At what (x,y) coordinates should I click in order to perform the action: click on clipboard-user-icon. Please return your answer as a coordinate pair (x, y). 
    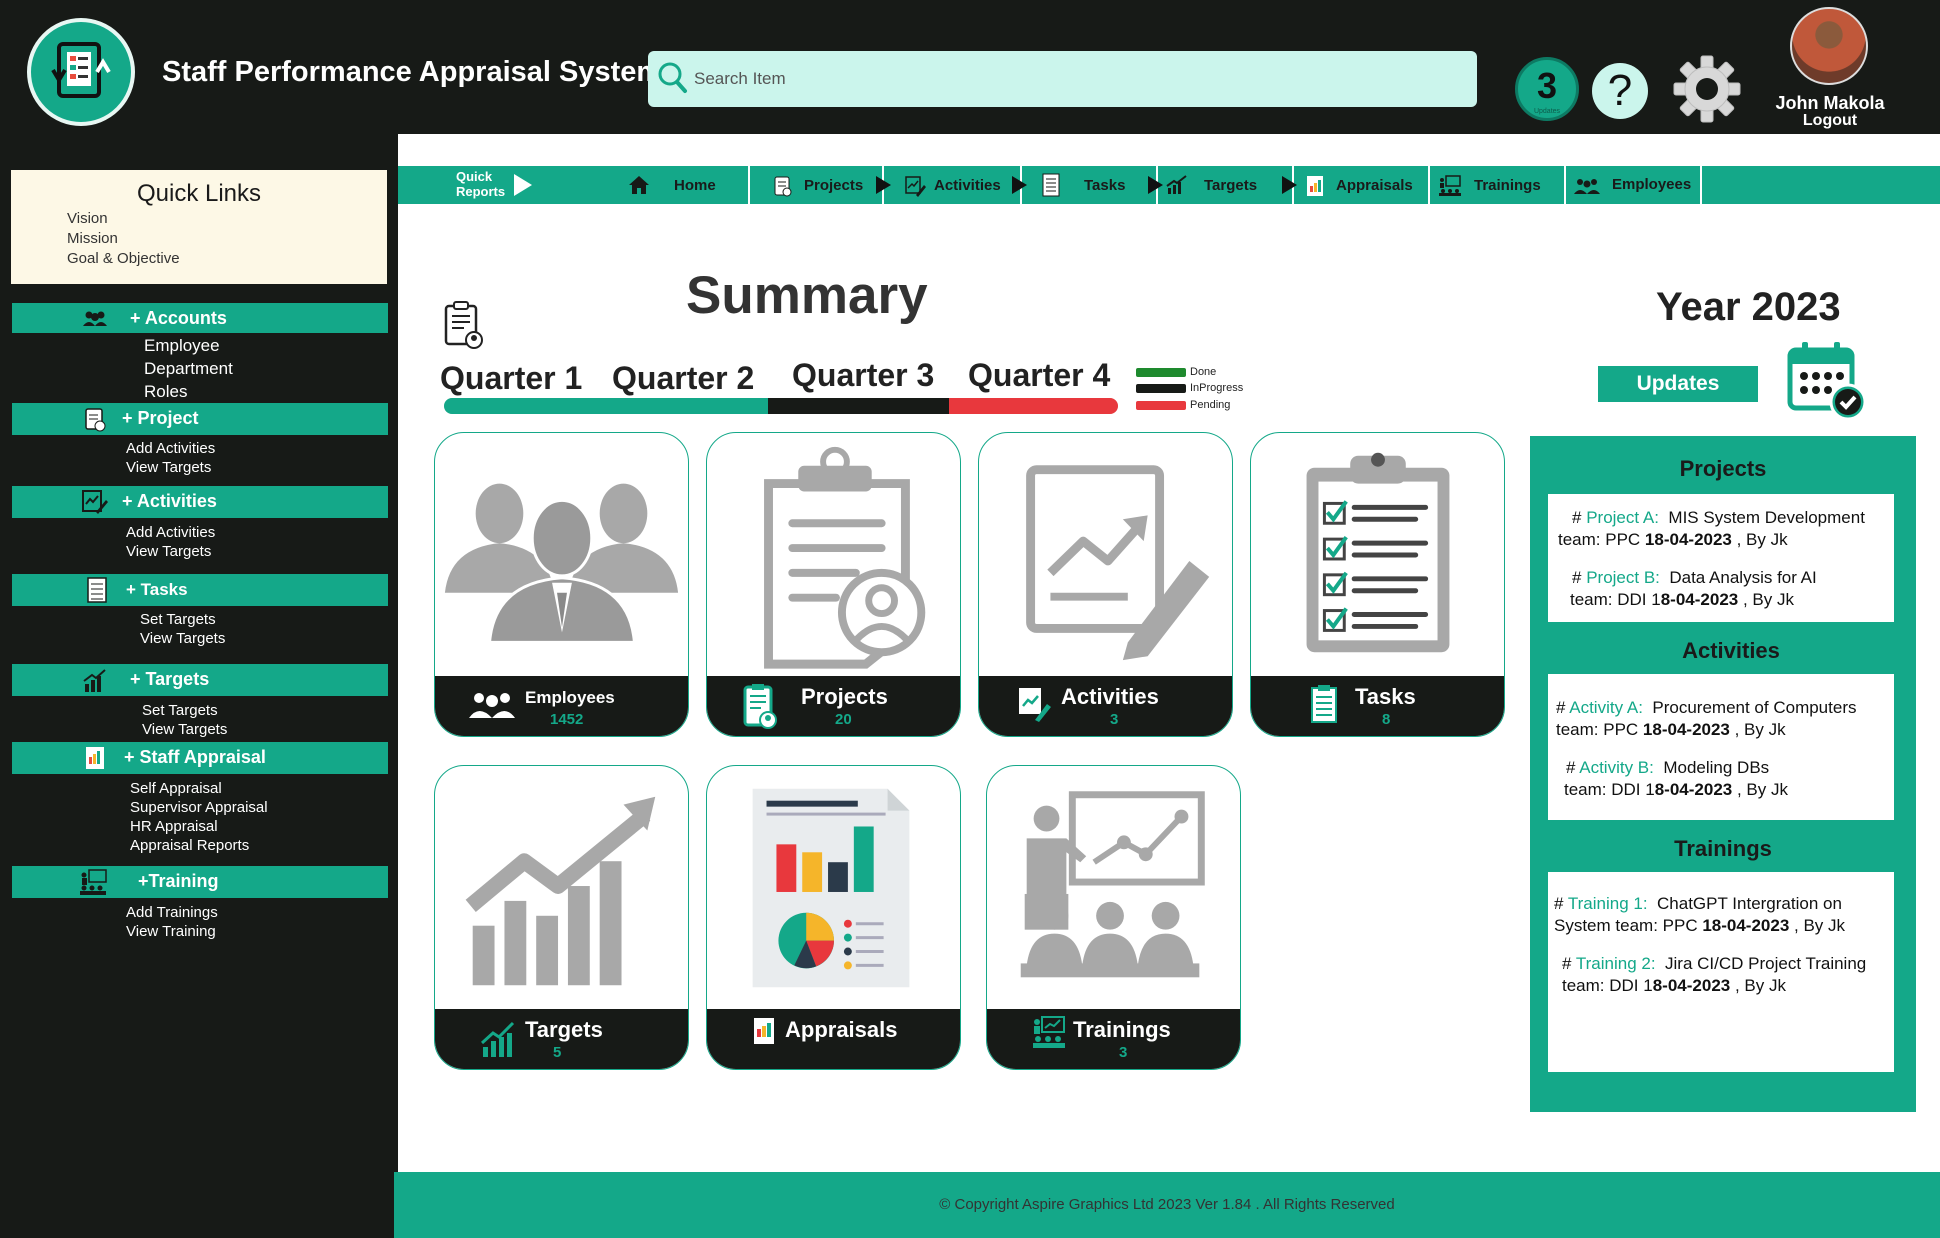
    Looking at the image, I should click on (845, 557).